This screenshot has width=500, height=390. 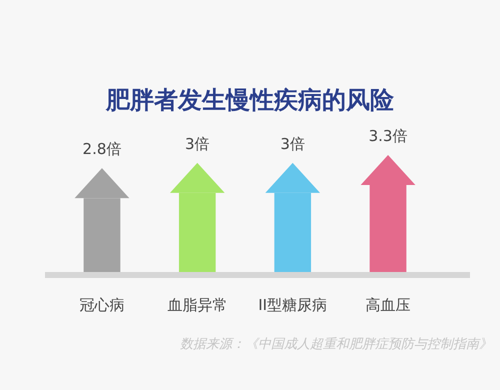 What do you see at coordinates (293, 305) in the screenshot?
I see `x-tick-label: II型糖尿病` at bounding box center [293, 305].